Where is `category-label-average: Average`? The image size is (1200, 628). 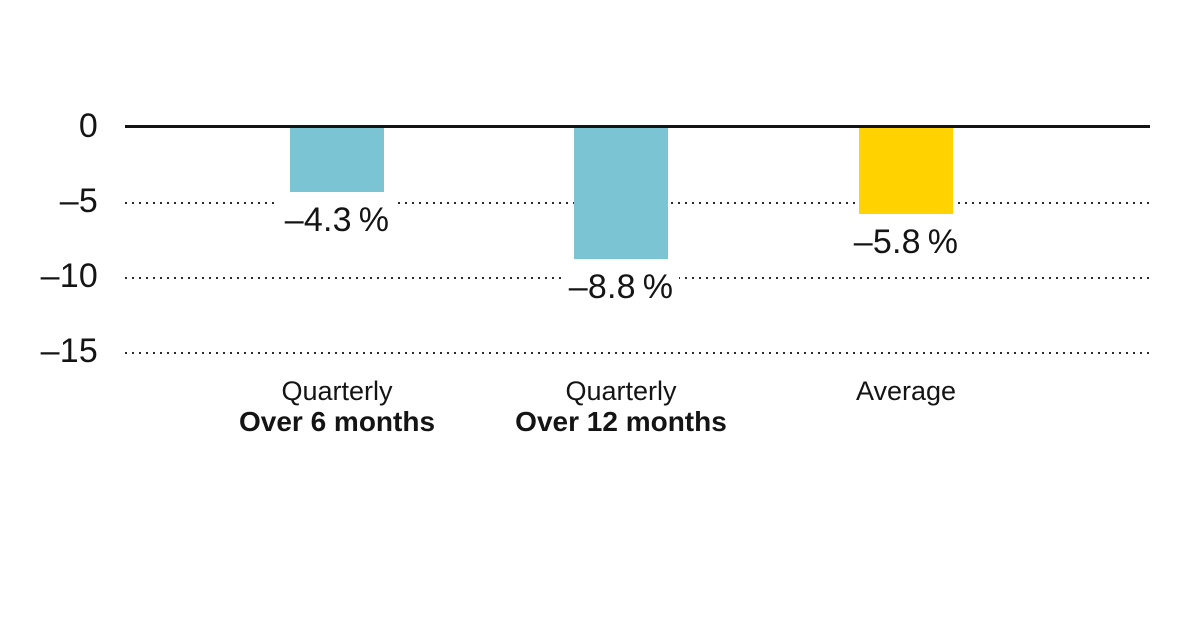
category-label-average: Average is located at coordinates (906, 391).